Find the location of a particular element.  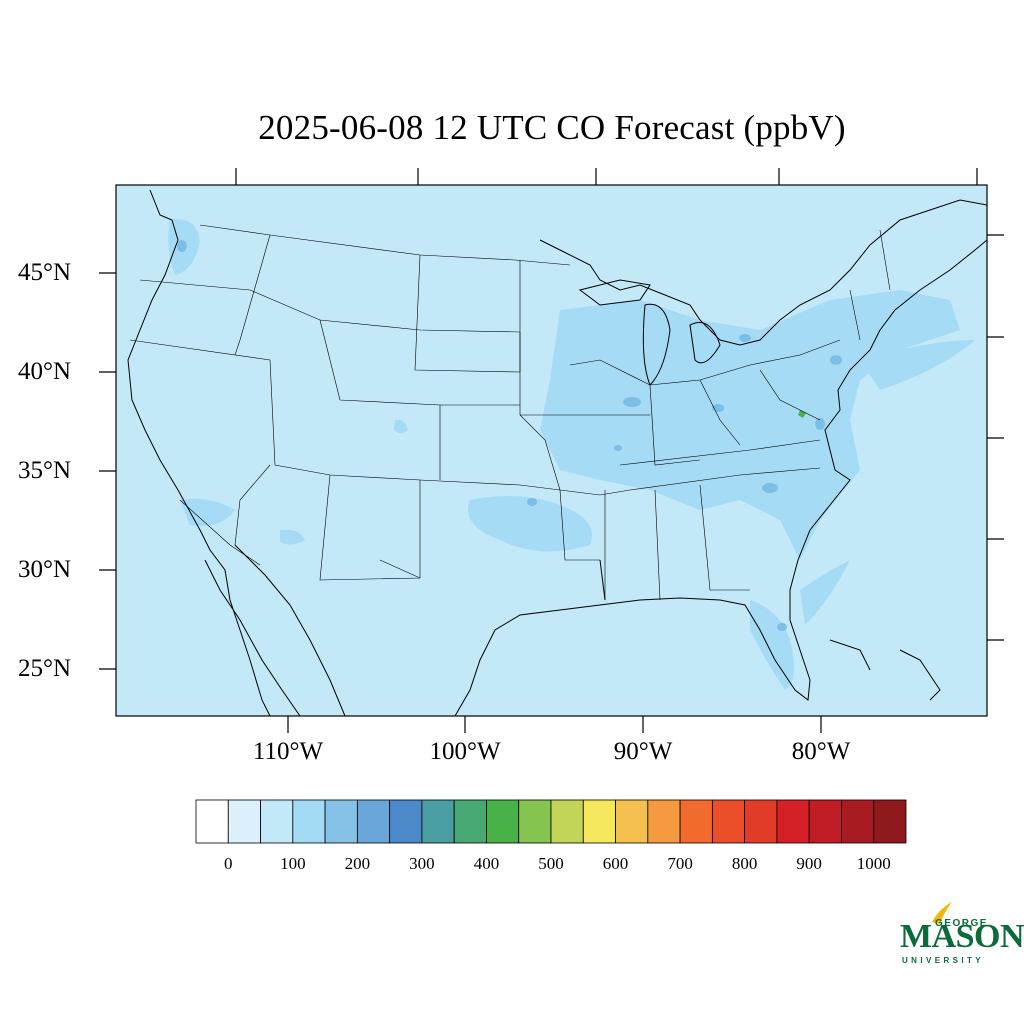

top-ticks is located at coordinates (606, 176).